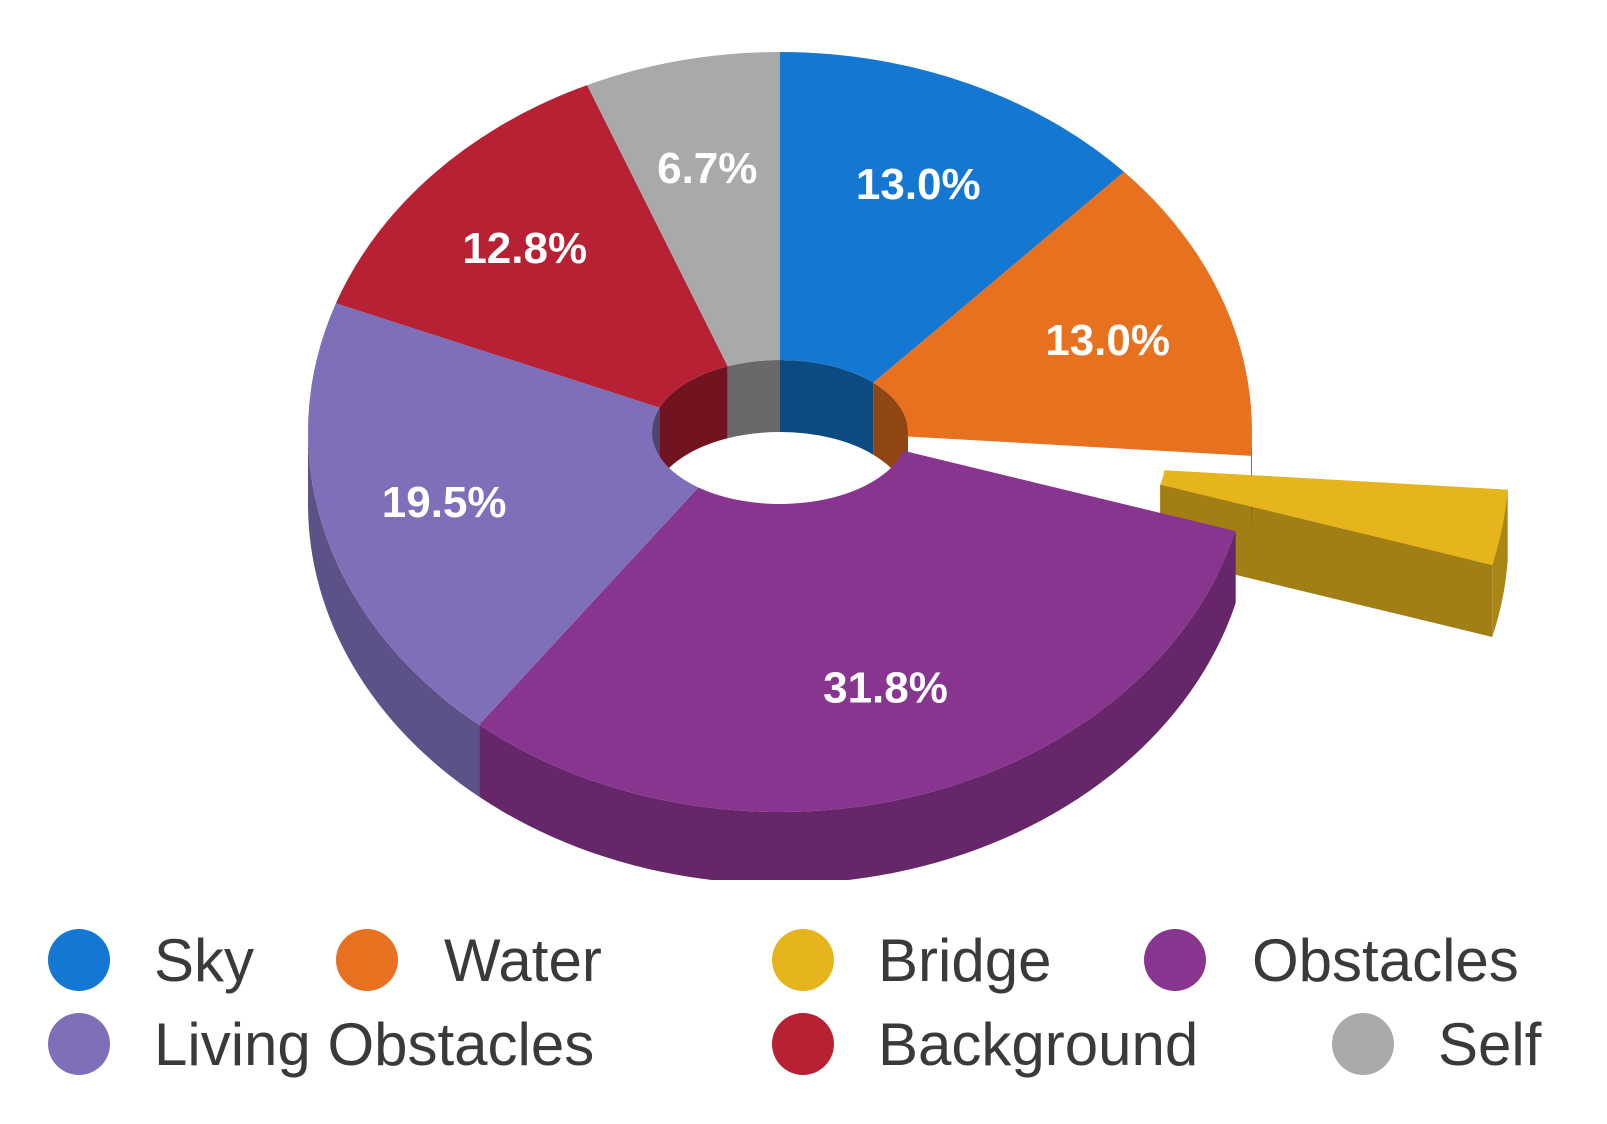 The image size is (1607, 1124). I want to click on legend-swatch-background, so click(803, 1044).